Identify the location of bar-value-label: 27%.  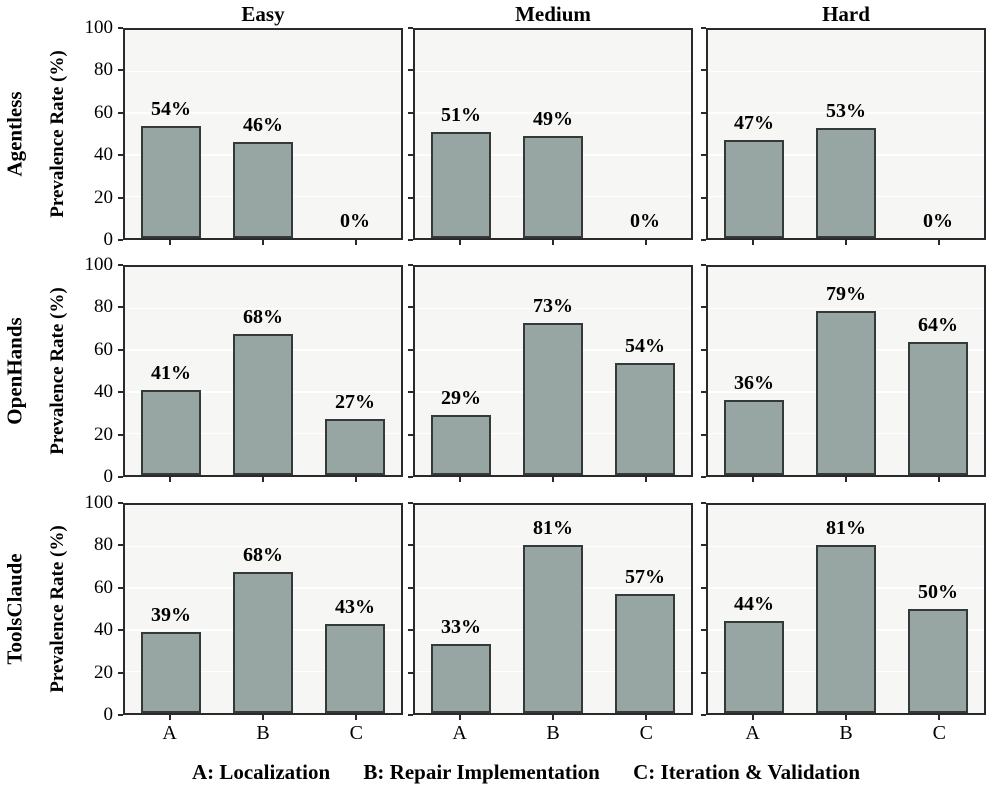
(355, 401).